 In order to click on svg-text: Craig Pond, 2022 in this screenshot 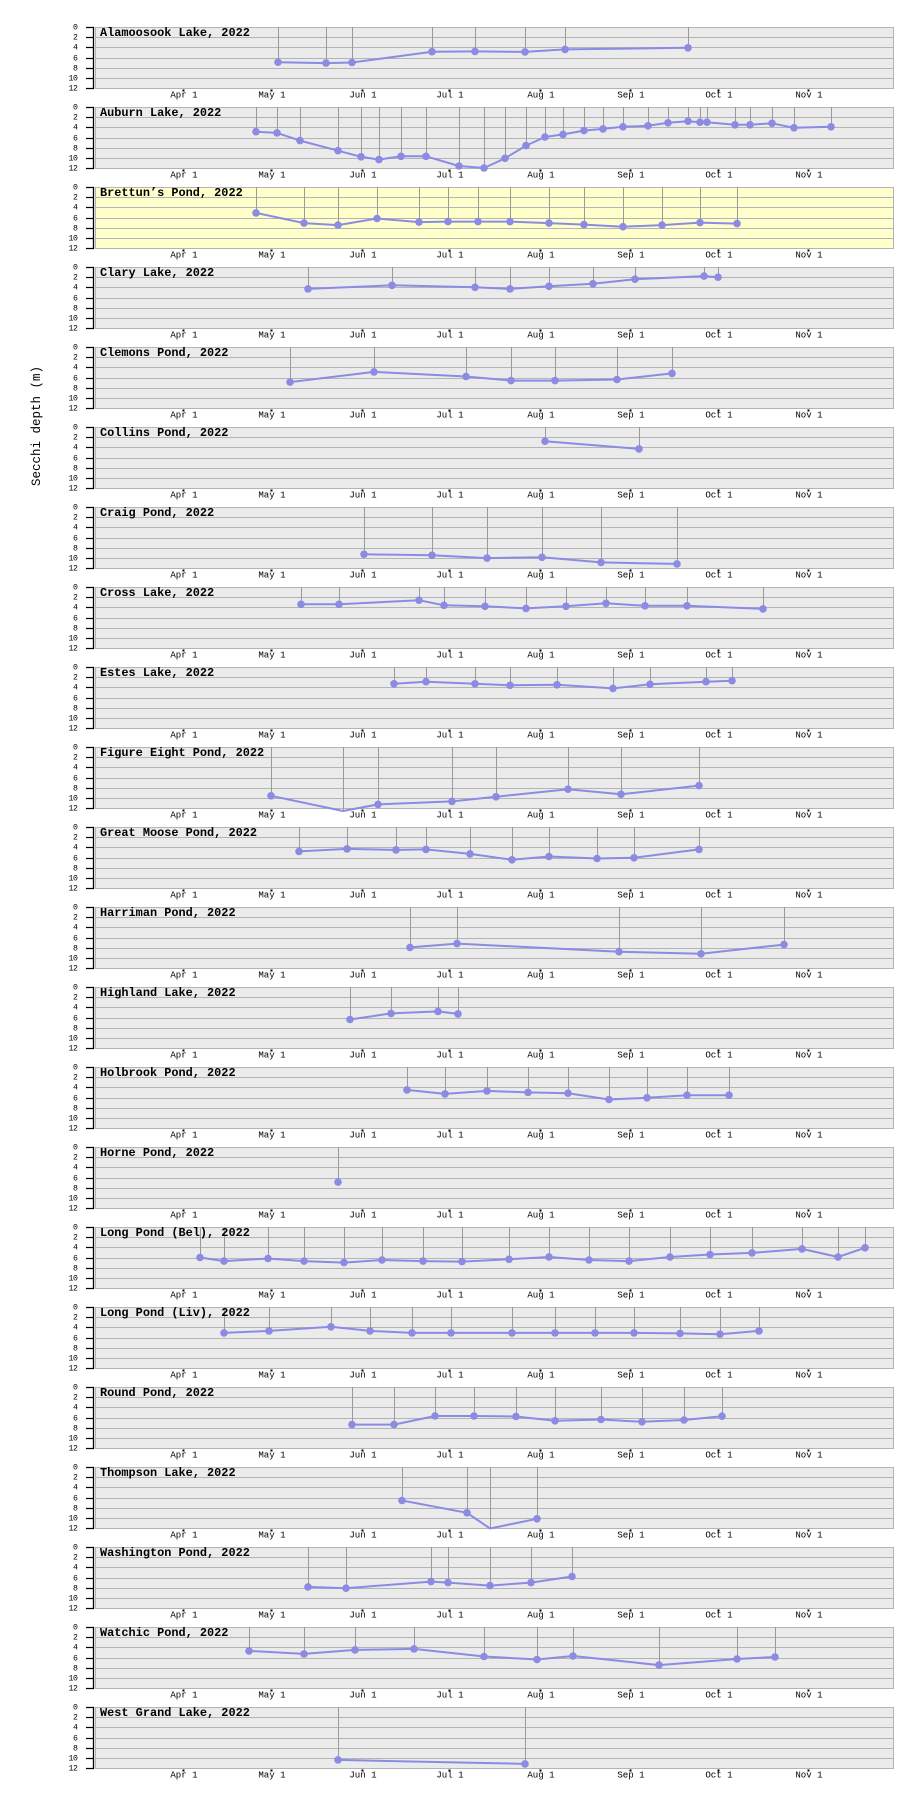, I will do `click(157, 513)`.